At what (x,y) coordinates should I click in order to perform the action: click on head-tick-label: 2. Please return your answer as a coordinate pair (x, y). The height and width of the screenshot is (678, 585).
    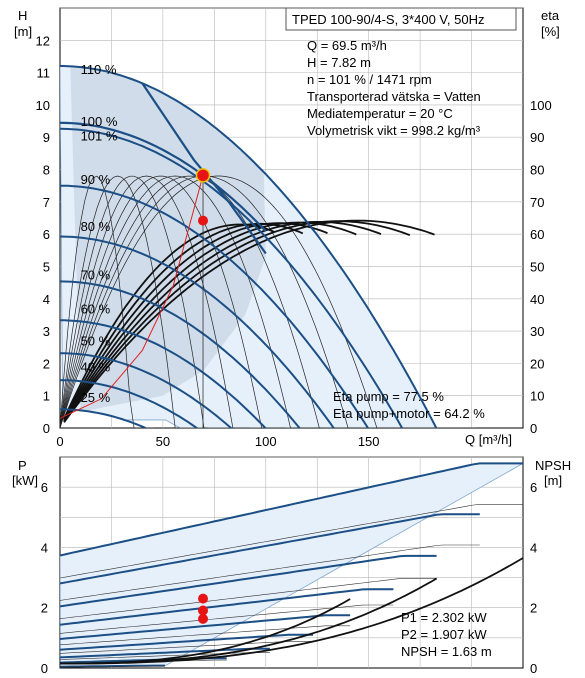
    Looking at the image, I should click on (46, 363).